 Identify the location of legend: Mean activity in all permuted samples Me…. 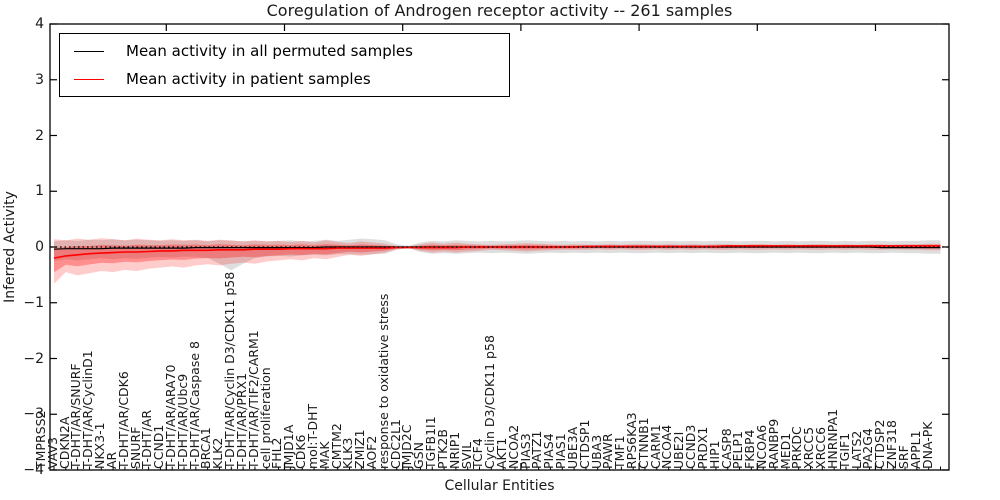
(284, 65).